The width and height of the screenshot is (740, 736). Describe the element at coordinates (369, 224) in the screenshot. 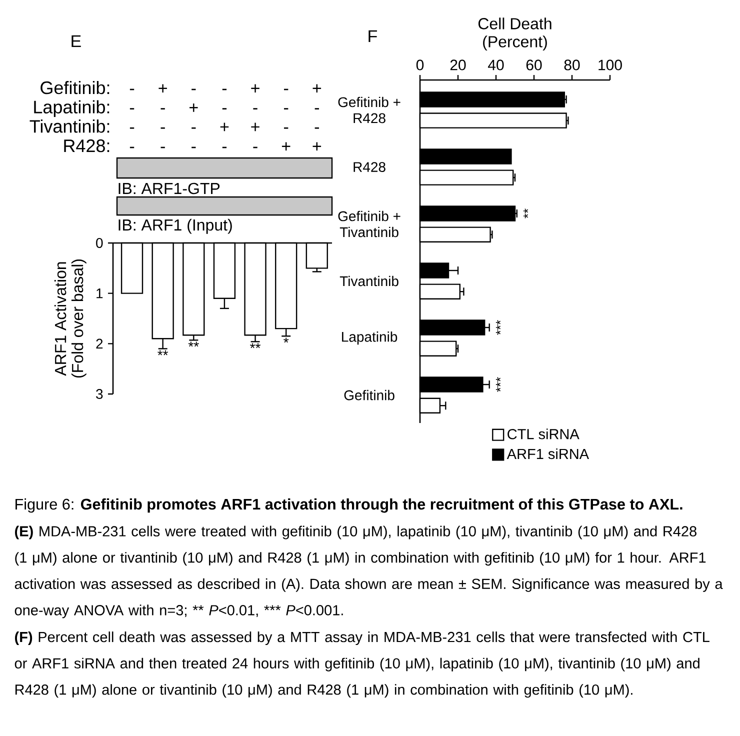

I see `y-tick-label: Gefitinib + Tivantinib` at that location.